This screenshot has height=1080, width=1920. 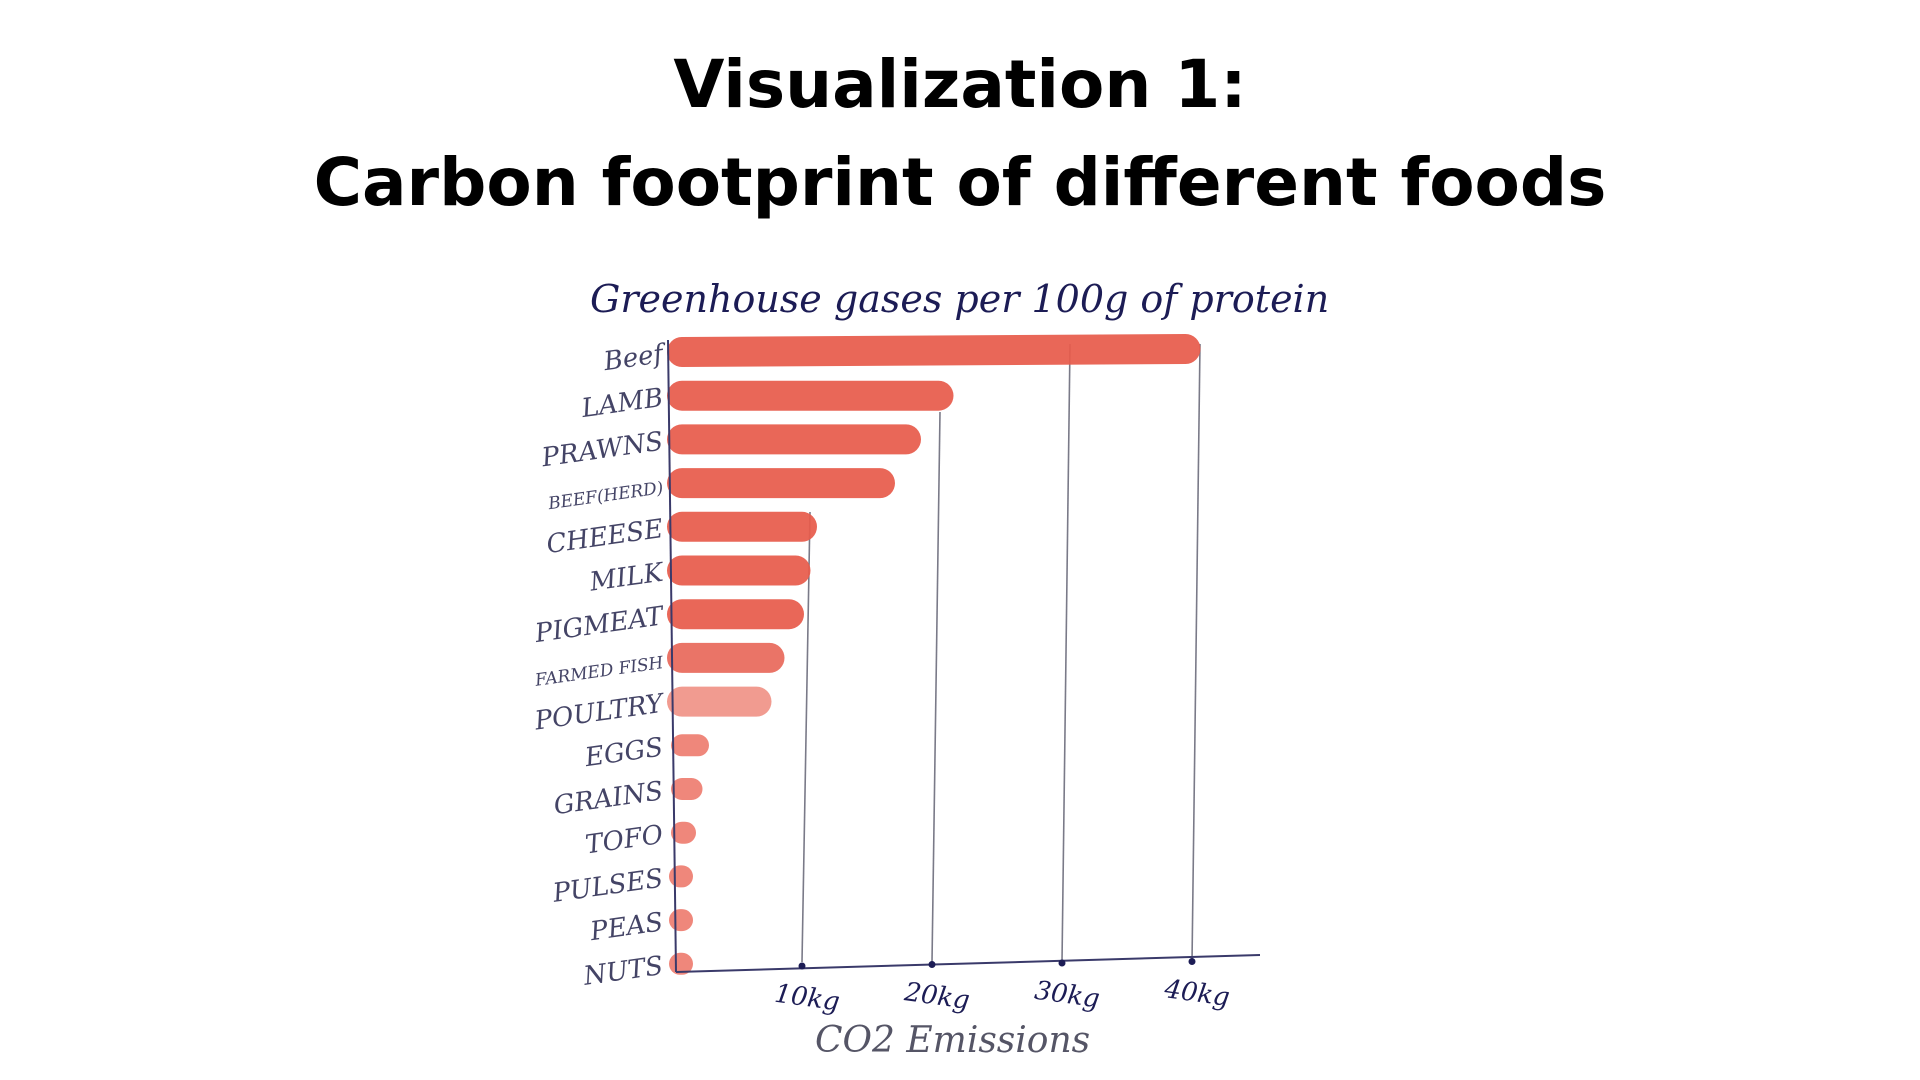 I want to click on x-tick-label: 30kg, so click(x=1067, y=995).